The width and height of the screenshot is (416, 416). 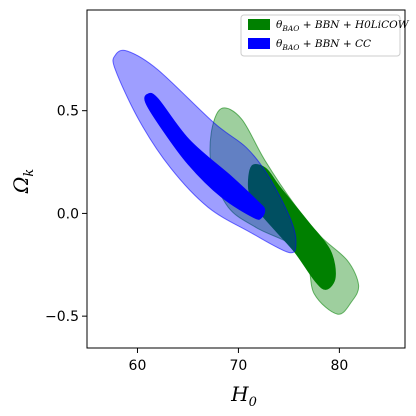 What do you see at coordinates (320, 35) in the screenshot?
I see `legend-frame` at bounding box center [320, 35].